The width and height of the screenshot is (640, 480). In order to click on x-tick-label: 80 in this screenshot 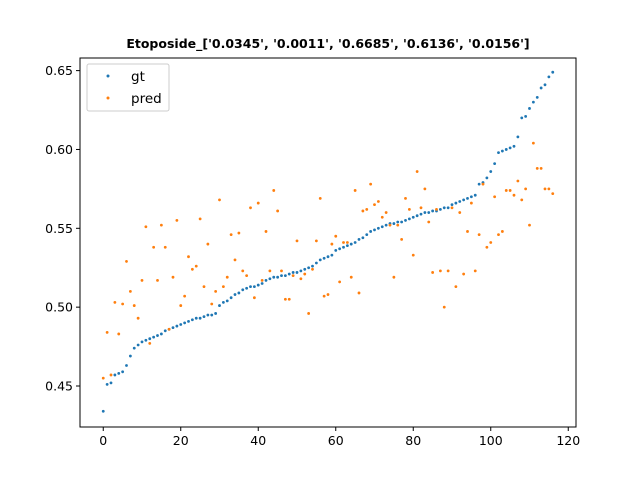, I will do `click(413, 440)`.